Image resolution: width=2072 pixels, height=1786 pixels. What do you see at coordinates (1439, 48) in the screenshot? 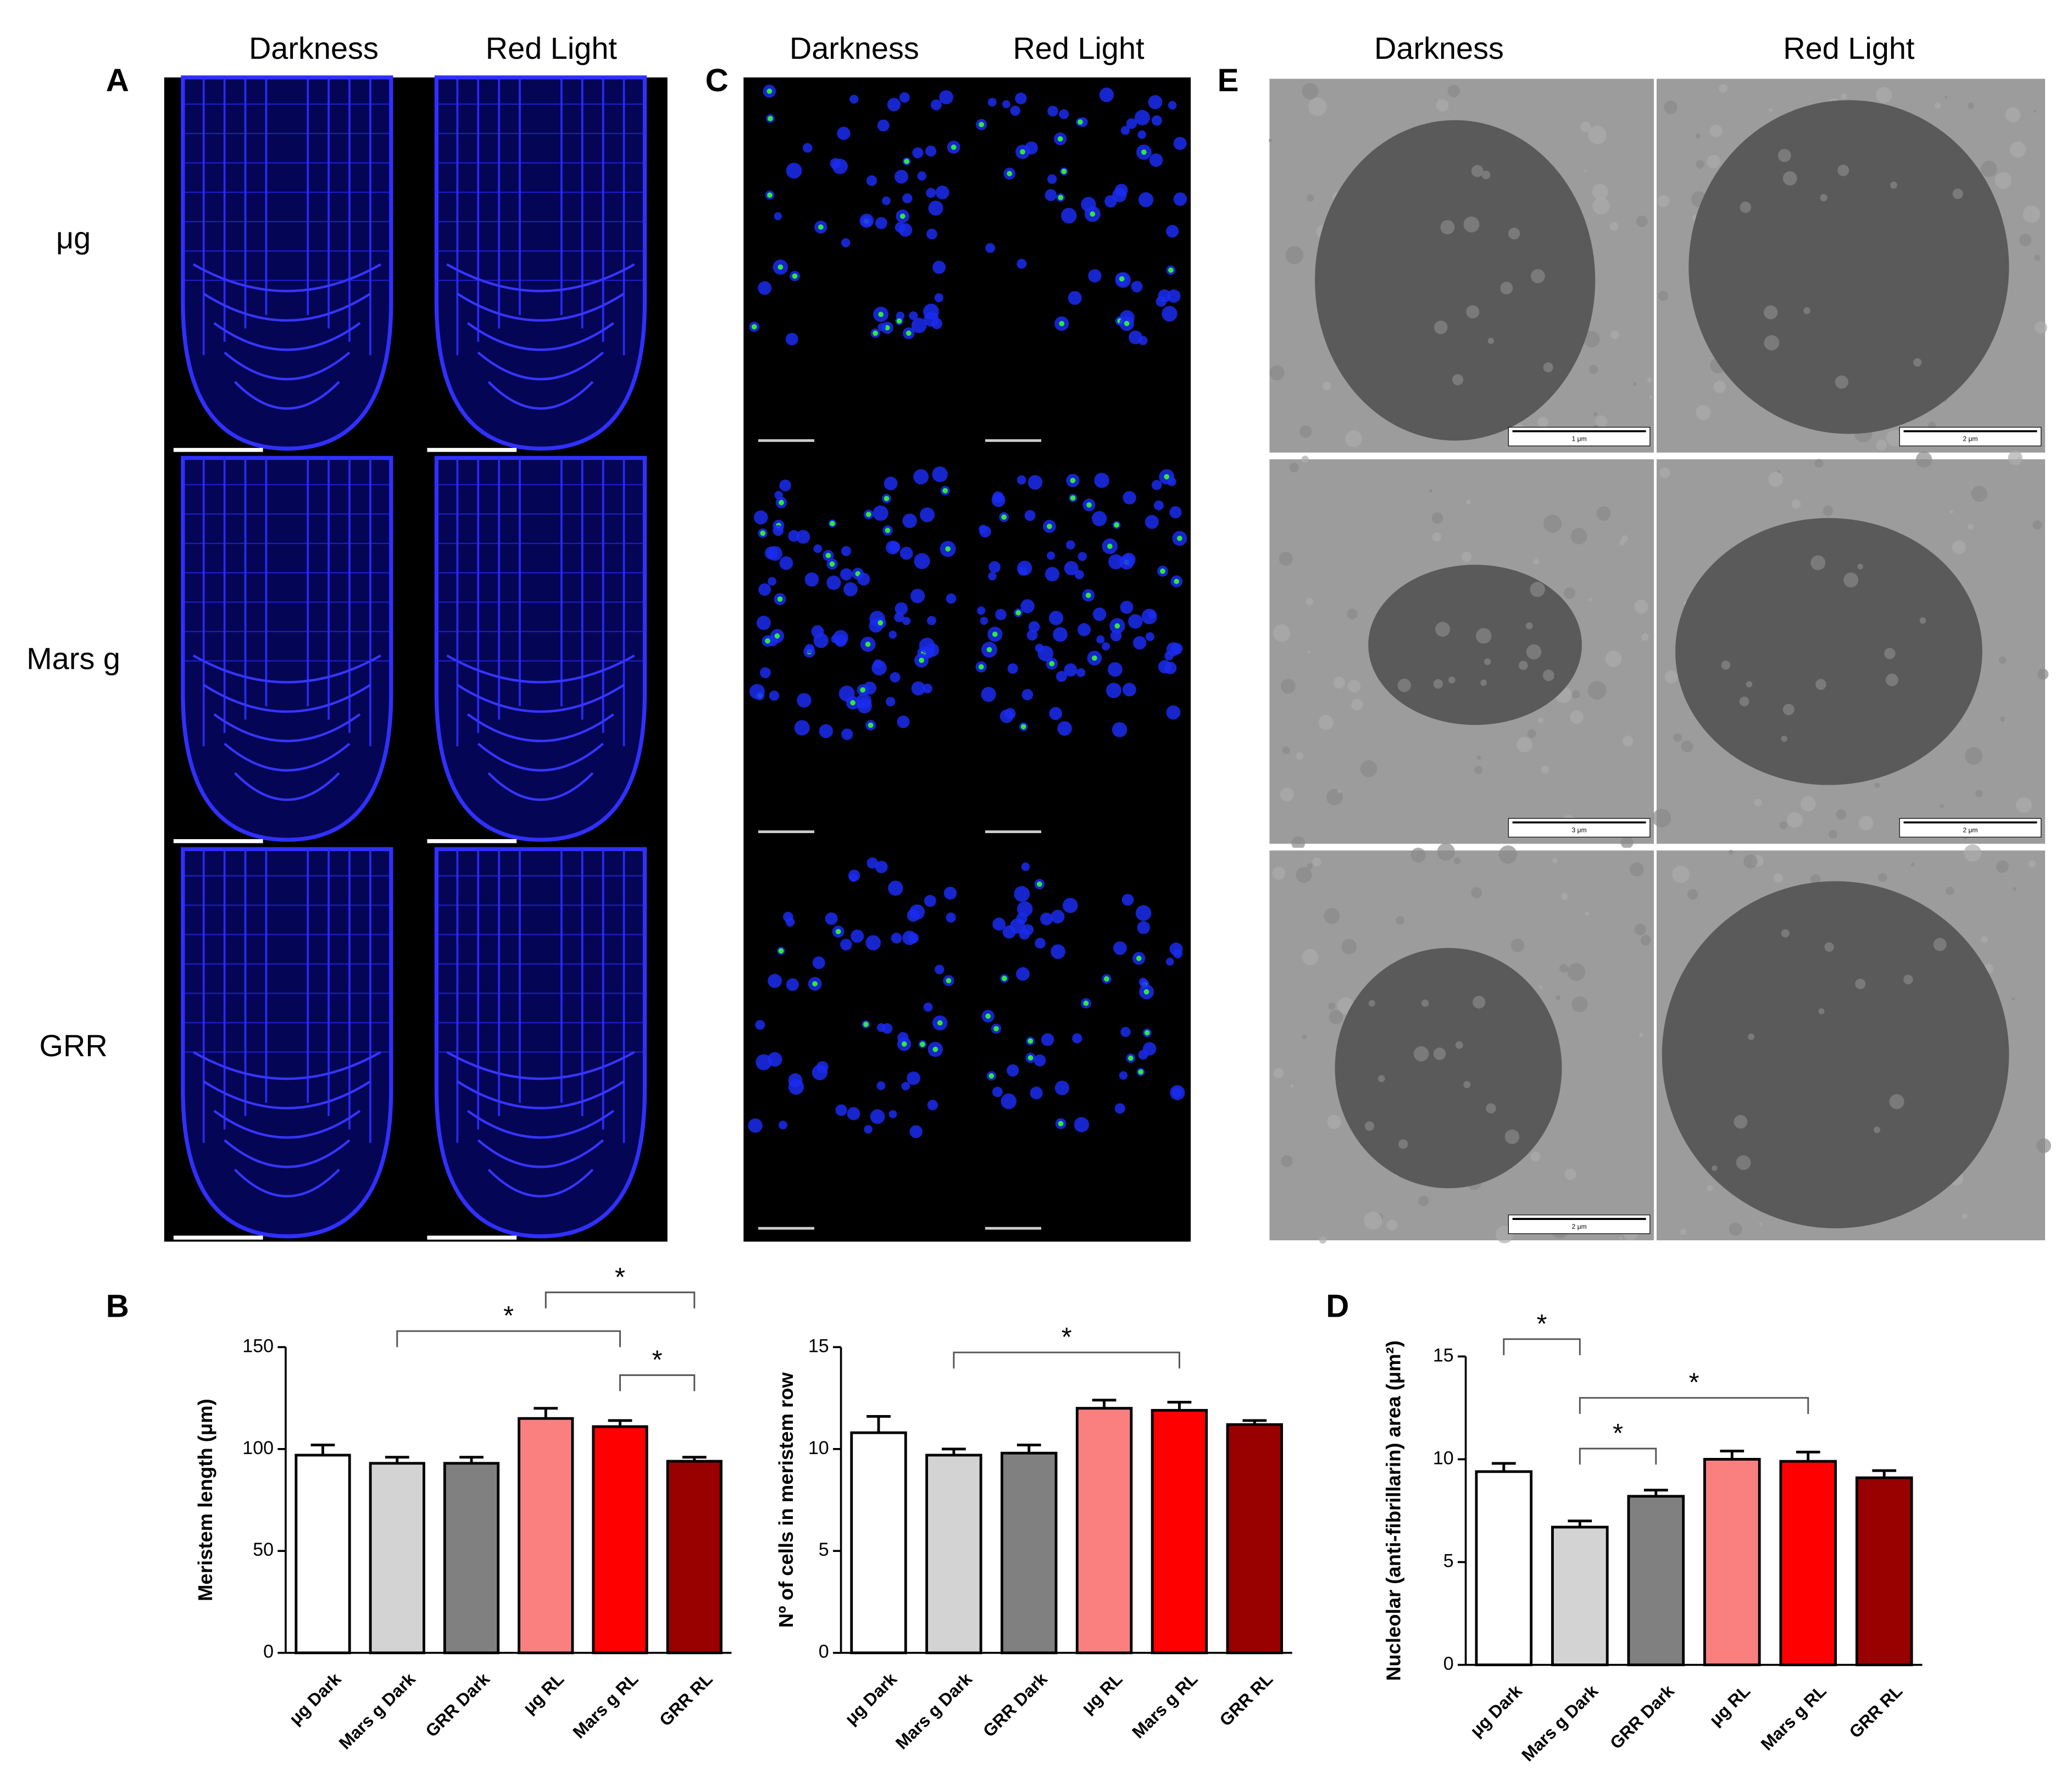
I see `column-header: Darkness` at bounding box center [1439, 48].